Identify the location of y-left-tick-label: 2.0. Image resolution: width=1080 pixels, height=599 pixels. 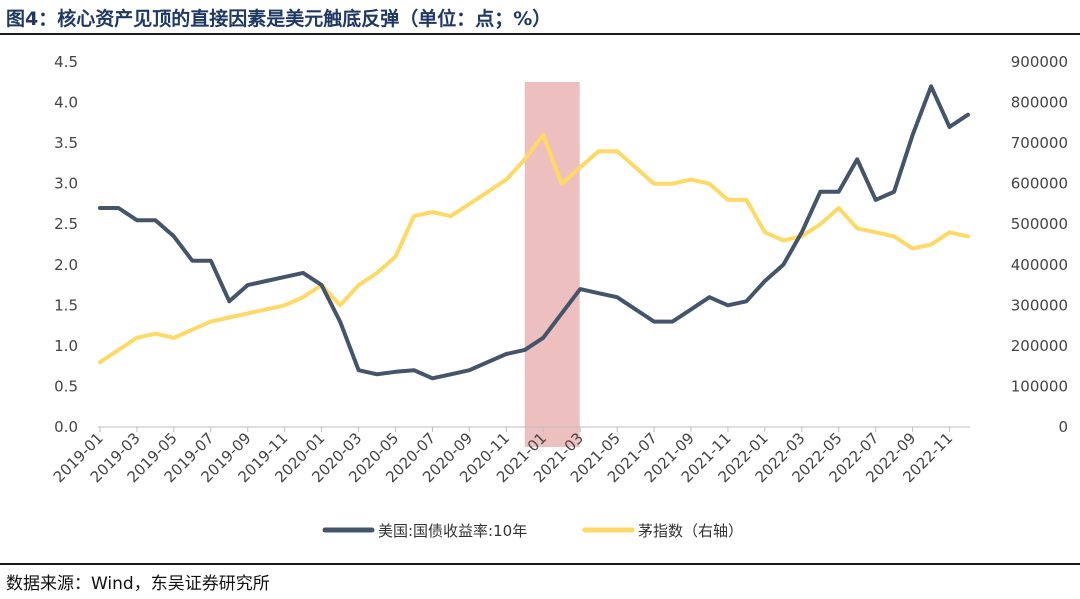
(66, 265).